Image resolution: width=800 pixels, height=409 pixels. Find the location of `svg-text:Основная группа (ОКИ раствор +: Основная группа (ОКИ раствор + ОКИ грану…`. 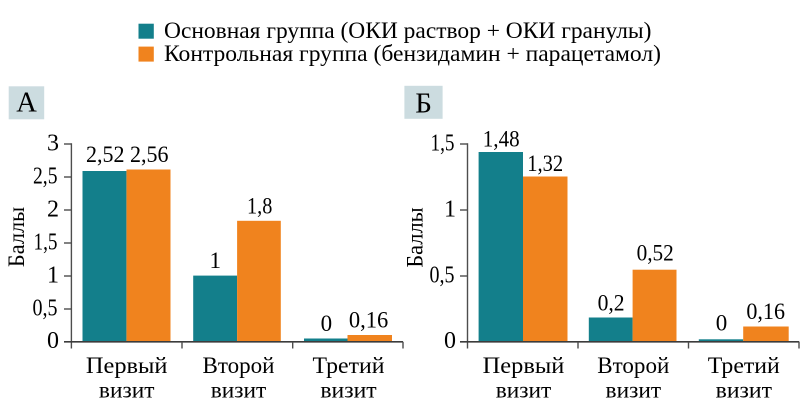

svg-text:Основная группа (ОКИ раствор +: Основная группа (ОКИ раствор + ОКИ грану… is located at coordinates (408, 30).